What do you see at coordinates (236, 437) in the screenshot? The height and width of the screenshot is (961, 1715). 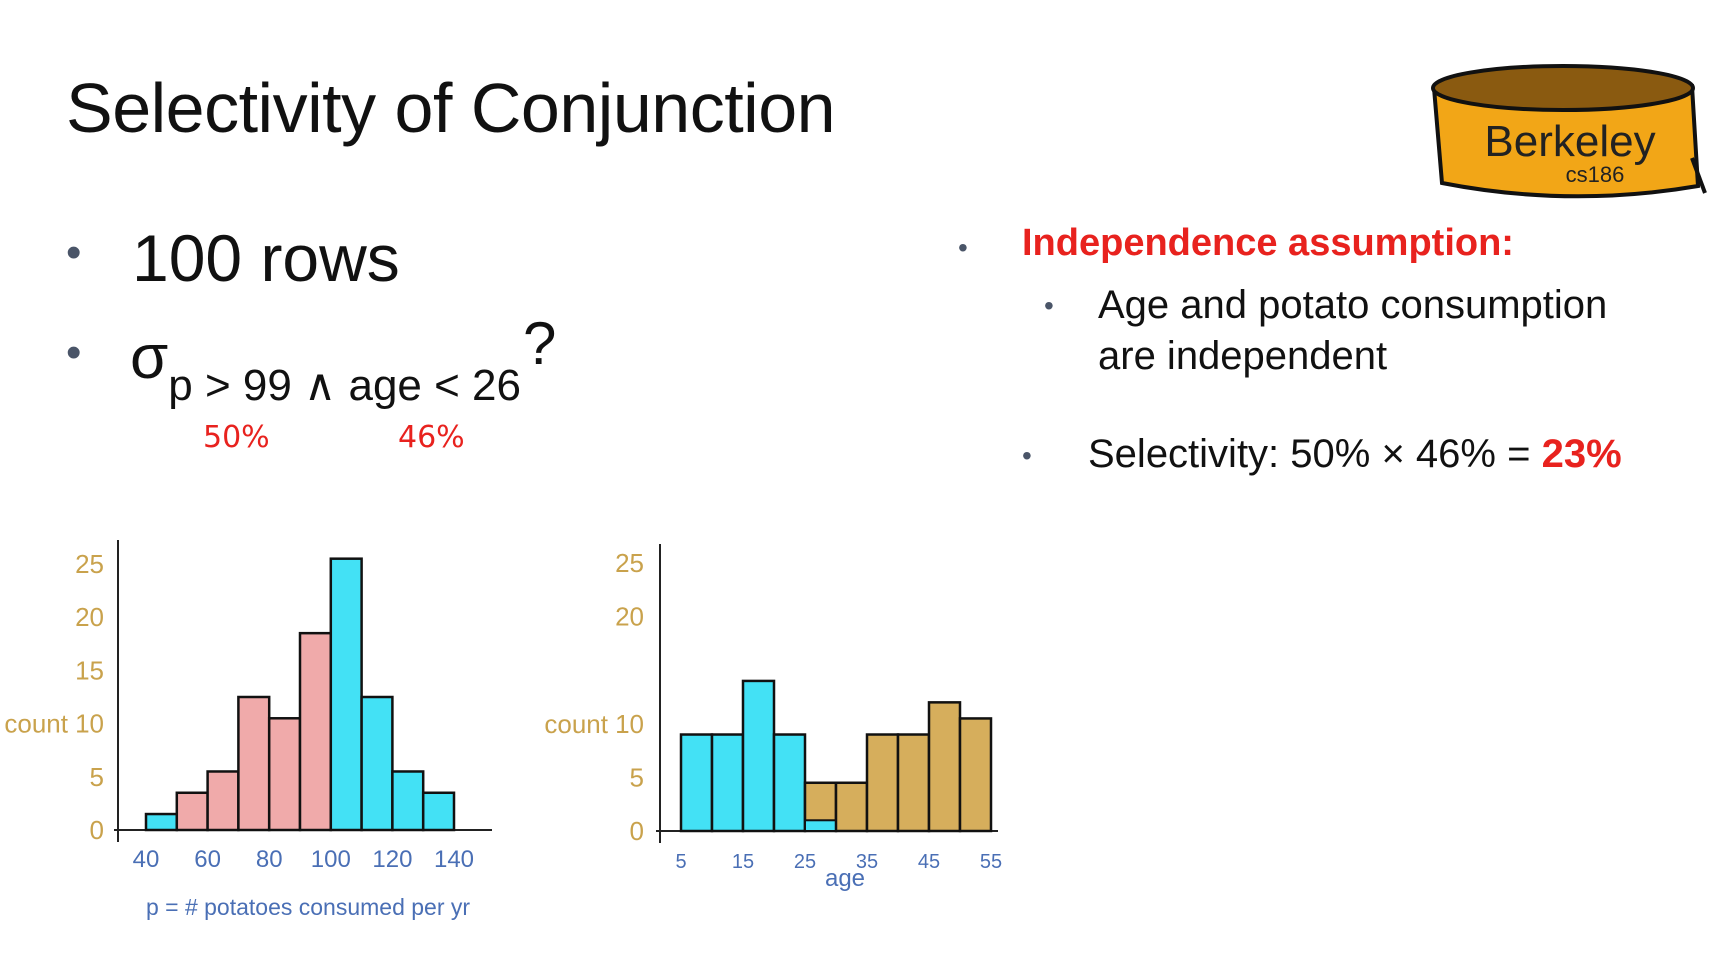 I see `pct-p-label: 50%` at bounding box center [236, 437].